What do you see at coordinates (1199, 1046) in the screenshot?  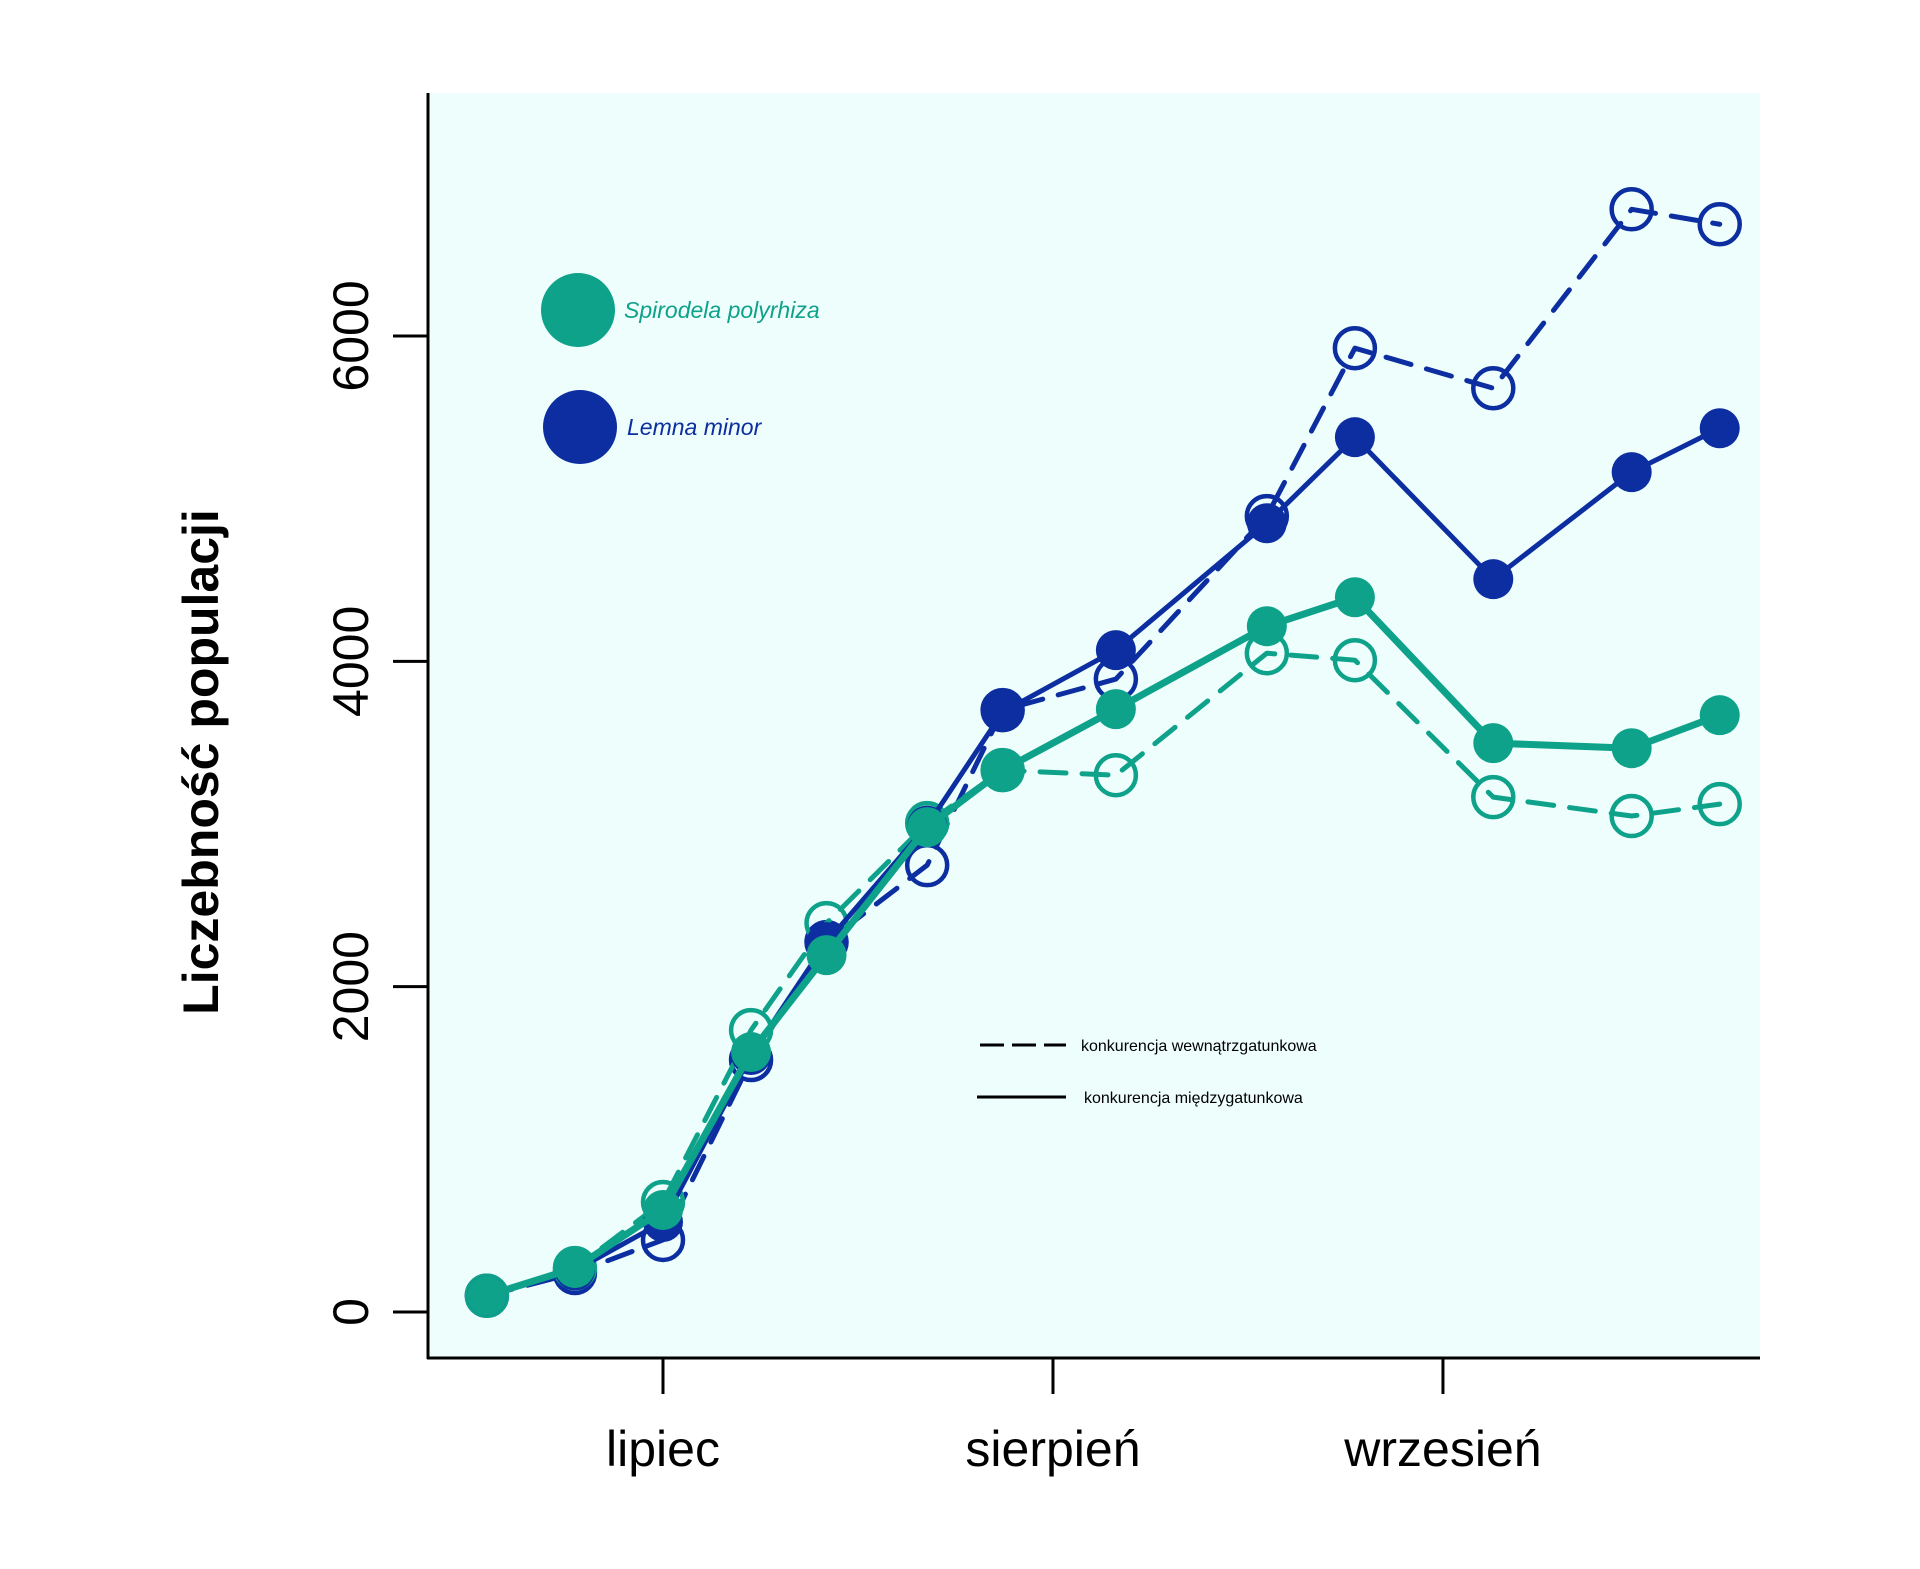 I see `legend-label-dashed: konkurencja wewnątrzgatunkowa` at bounding box center [1199, 1046].